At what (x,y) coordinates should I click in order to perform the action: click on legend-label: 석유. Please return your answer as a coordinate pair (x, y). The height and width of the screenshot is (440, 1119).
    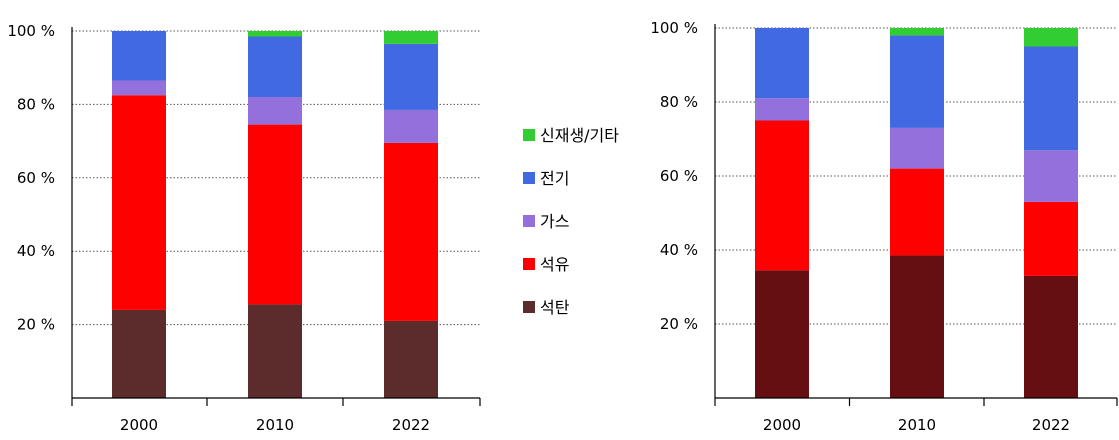
    Looking at the image, I should click on (554, 264).